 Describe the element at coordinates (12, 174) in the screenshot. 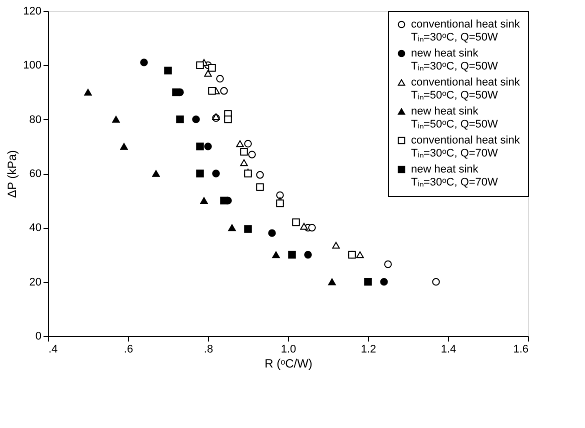

I see `y-axis-title: ΔP (kPa)` at that location.